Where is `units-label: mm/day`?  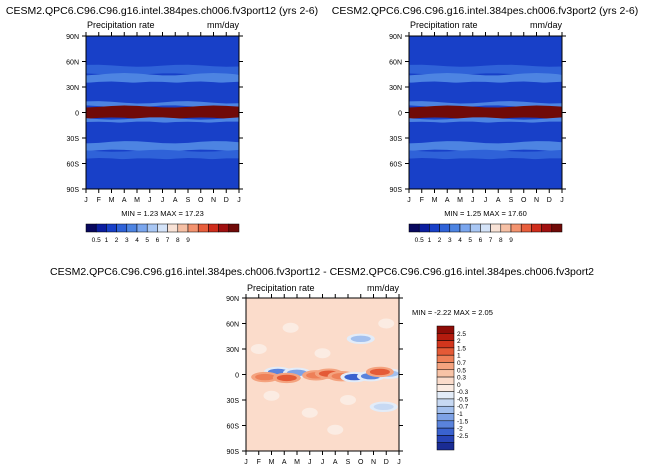
units-label: mm/day is located at coordinates (546, 25).